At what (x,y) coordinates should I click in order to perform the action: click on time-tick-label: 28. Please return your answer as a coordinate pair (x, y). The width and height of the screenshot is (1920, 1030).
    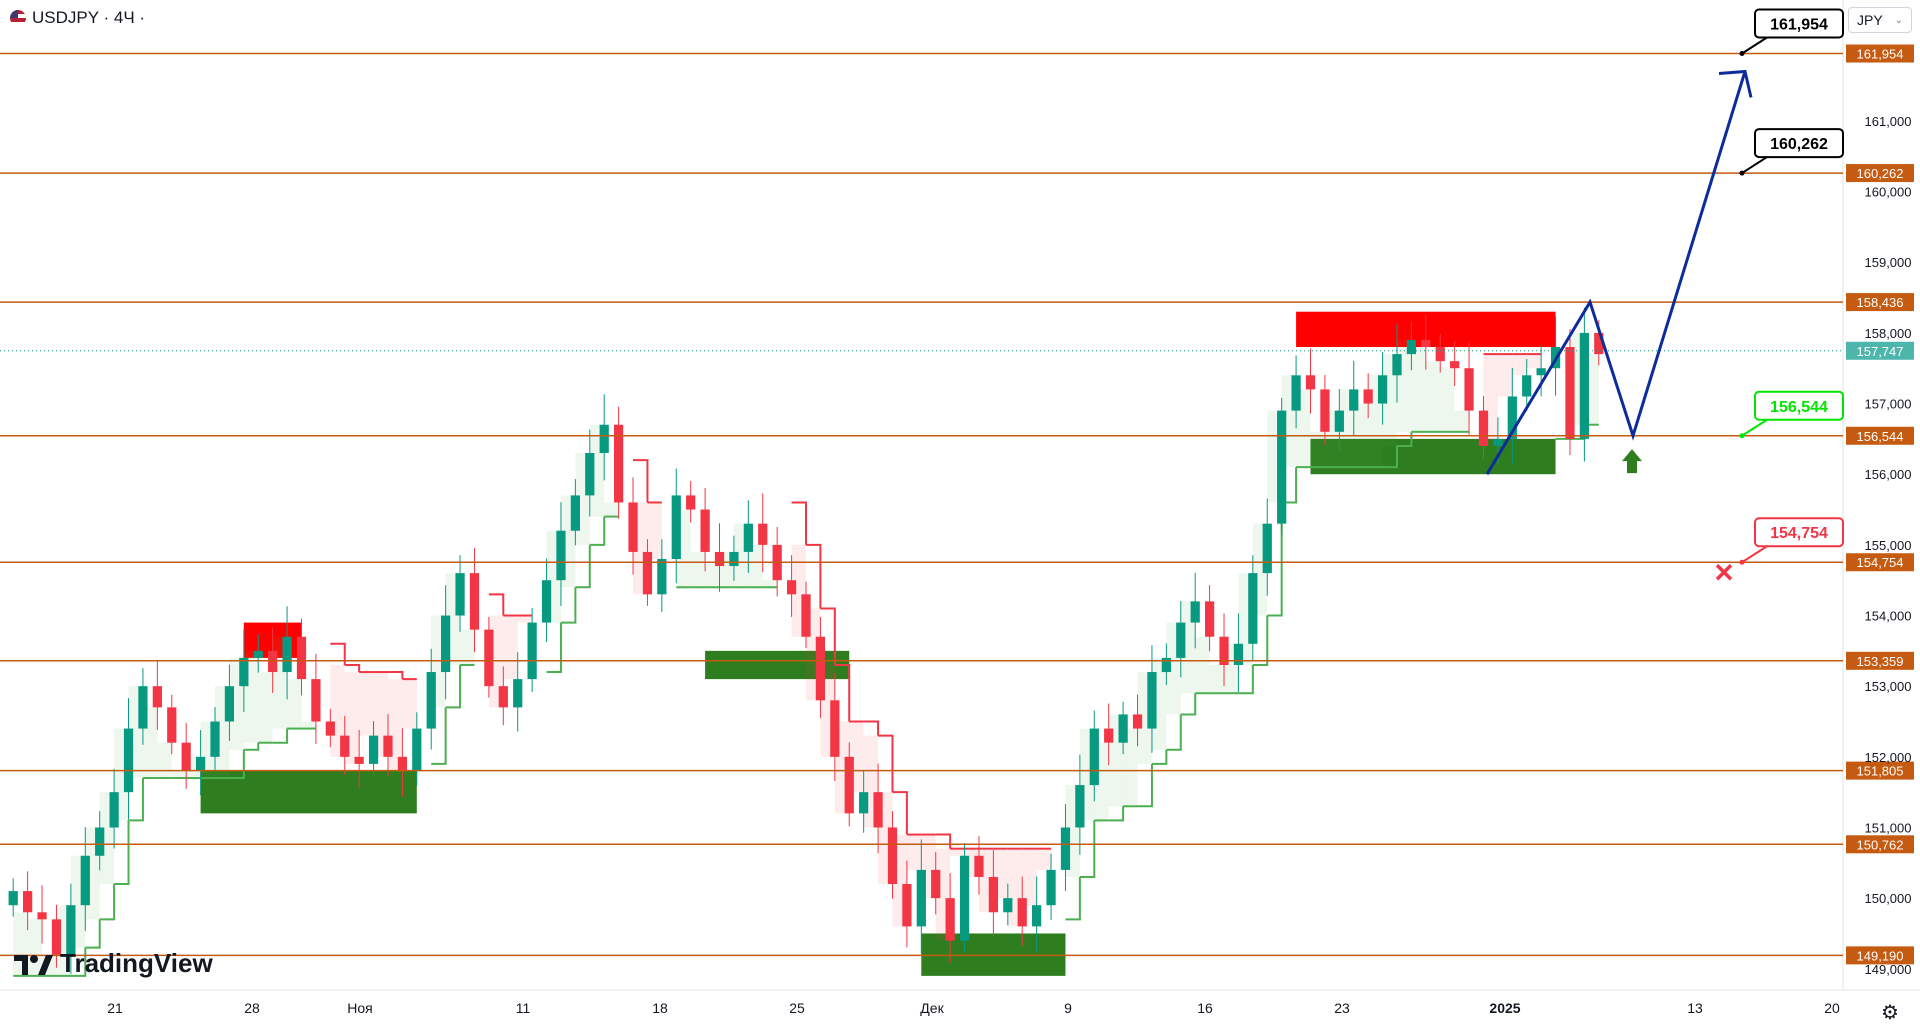
    Looking at the image, I should click on (252, 1008).